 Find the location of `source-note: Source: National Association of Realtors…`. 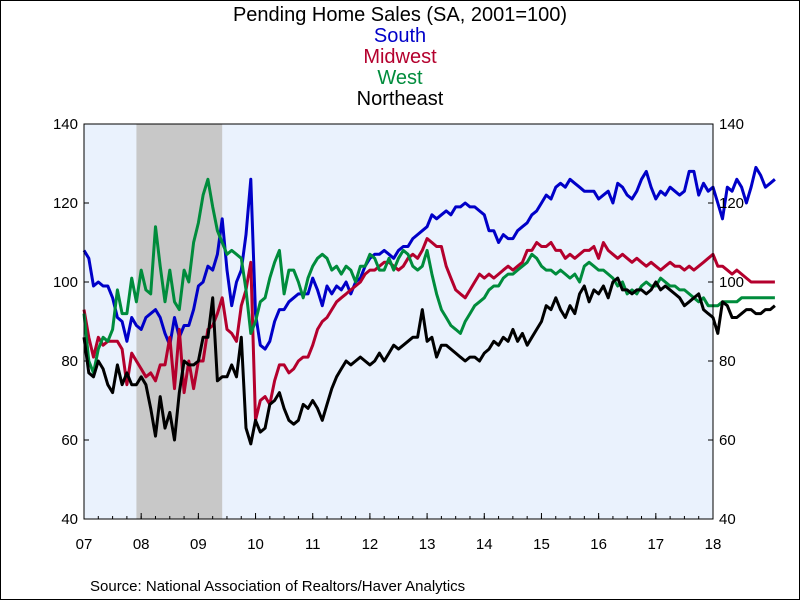

source-note: Source: National Association of Realtors… is located at coordinates (278, 586).